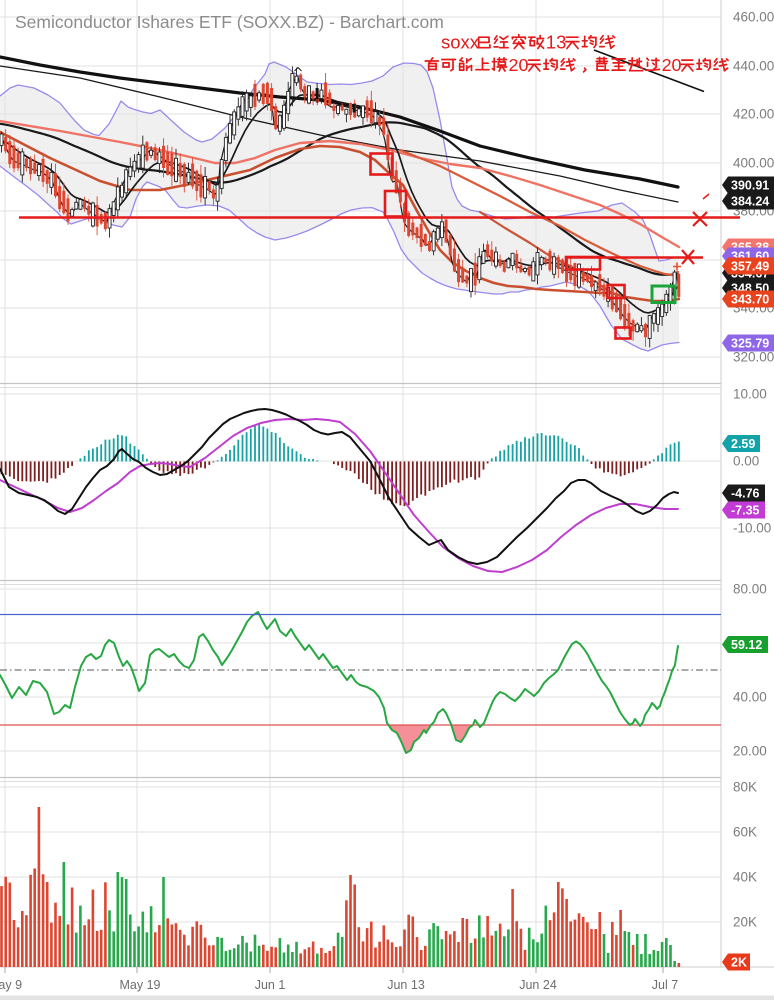 The height and width of the screenshot is (1000, 774). Describe the element at coordinates (750, 202) in the screenshot. I see `svg-text: 384.24` at that location.